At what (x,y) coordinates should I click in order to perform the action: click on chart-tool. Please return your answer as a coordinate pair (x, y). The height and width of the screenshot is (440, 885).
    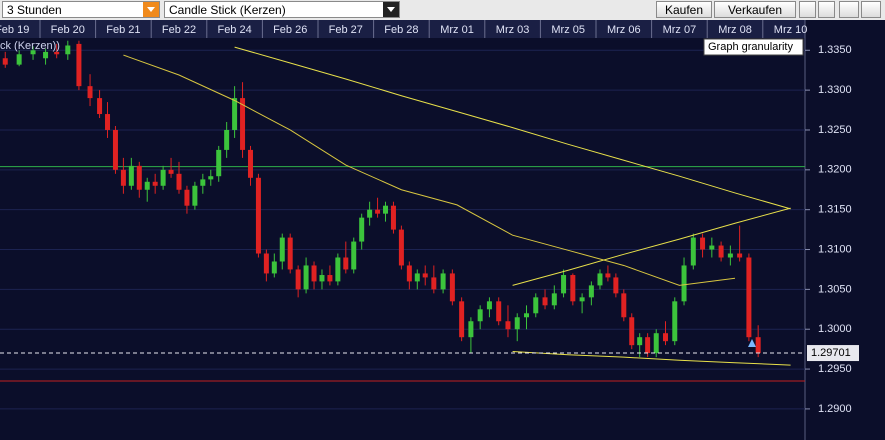
    Looking at the image, I should click on (849, 9).